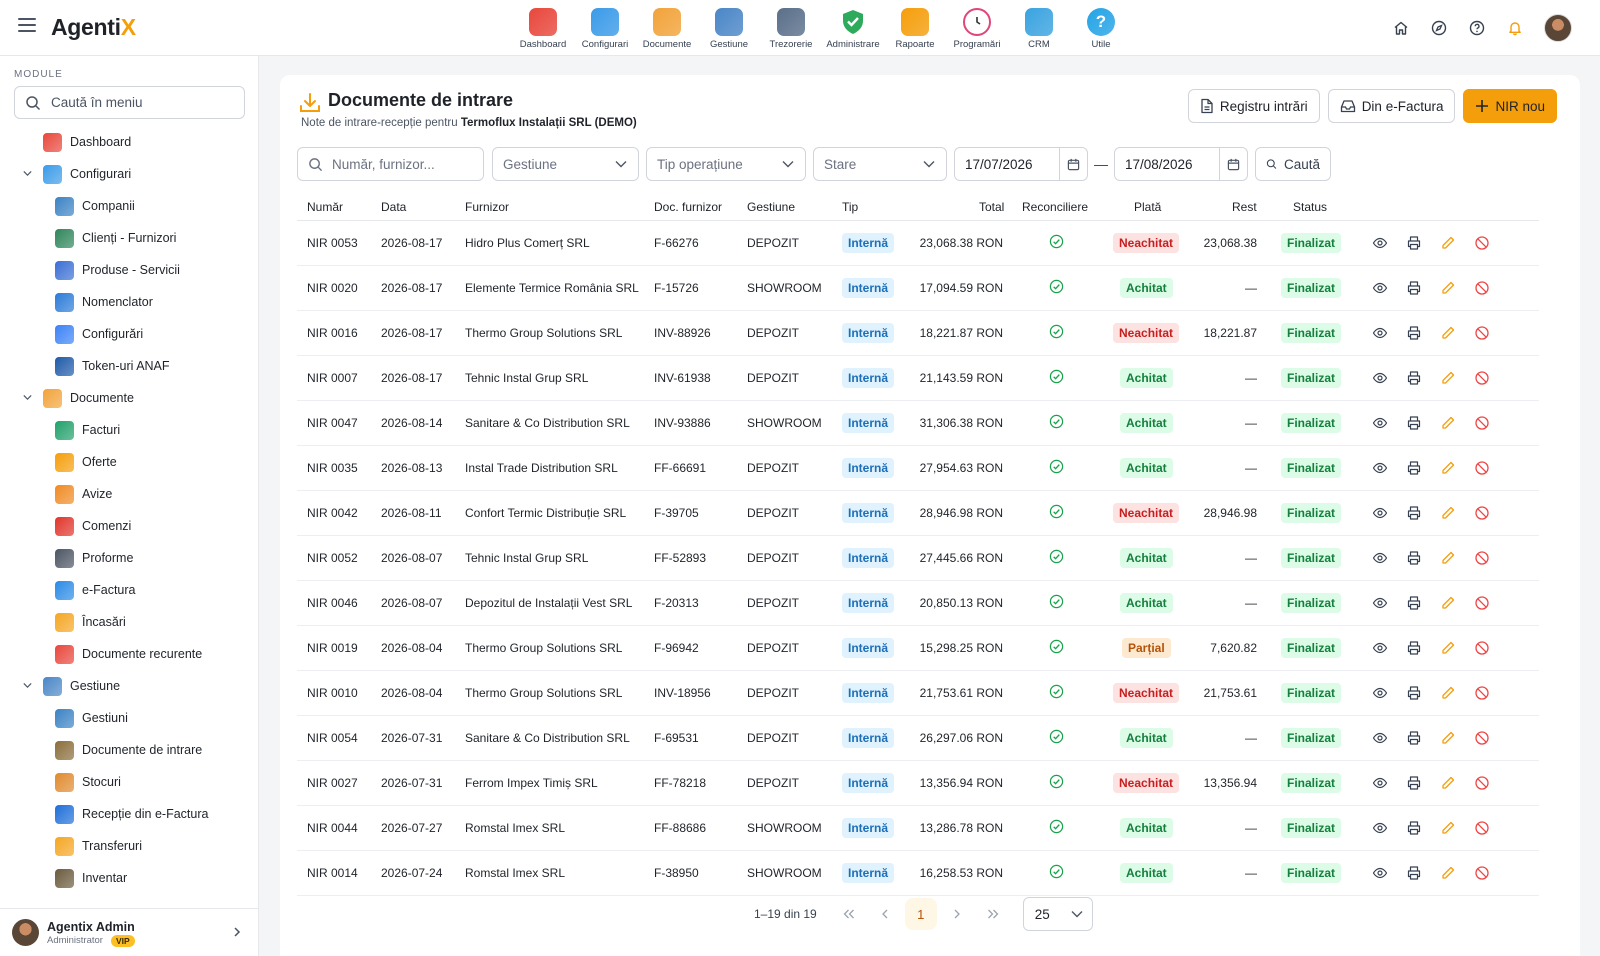  I want to click on cell-numar: NIR 0016, so click(332, 333).